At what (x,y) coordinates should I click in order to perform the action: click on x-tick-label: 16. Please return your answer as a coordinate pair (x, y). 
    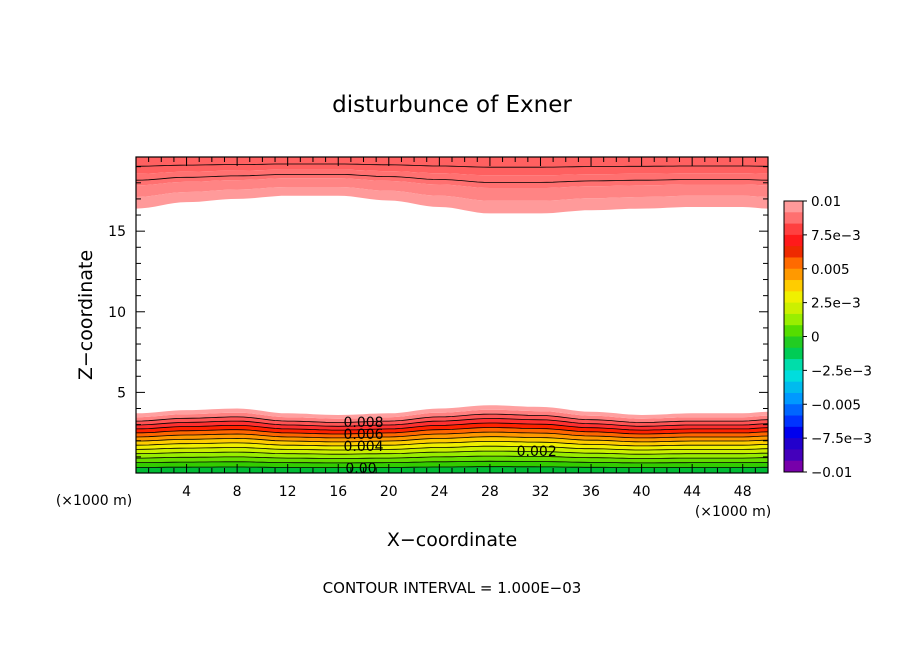
    Looking at the image, I should click on (338, 492).